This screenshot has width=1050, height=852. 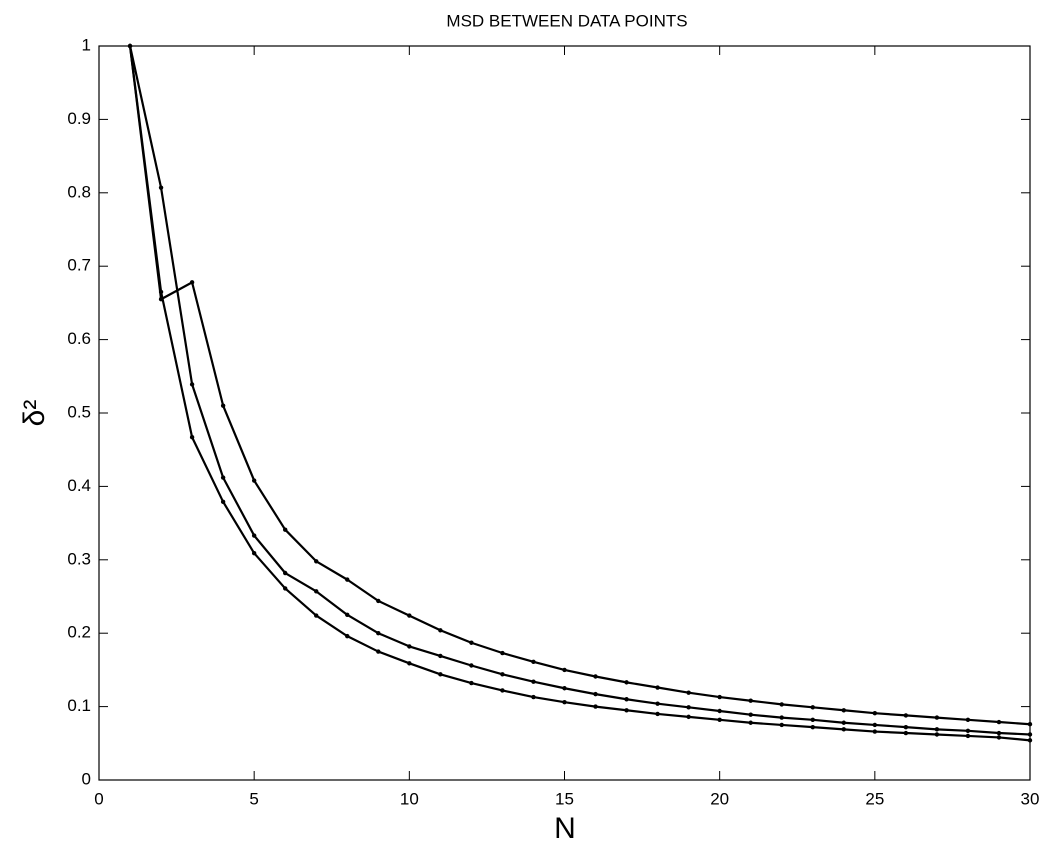 I want to click on x-tick-label: 20, so click(x=719, y=798).